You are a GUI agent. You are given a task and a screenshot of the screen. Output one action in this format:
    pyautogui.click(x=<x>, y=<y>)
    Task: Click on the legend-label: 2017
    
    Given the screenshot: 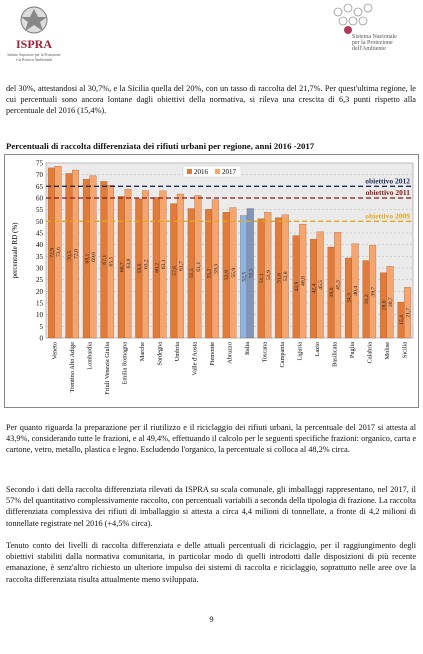 What is the action you would take?
    pyautogui.click(x=229, y=172)
    